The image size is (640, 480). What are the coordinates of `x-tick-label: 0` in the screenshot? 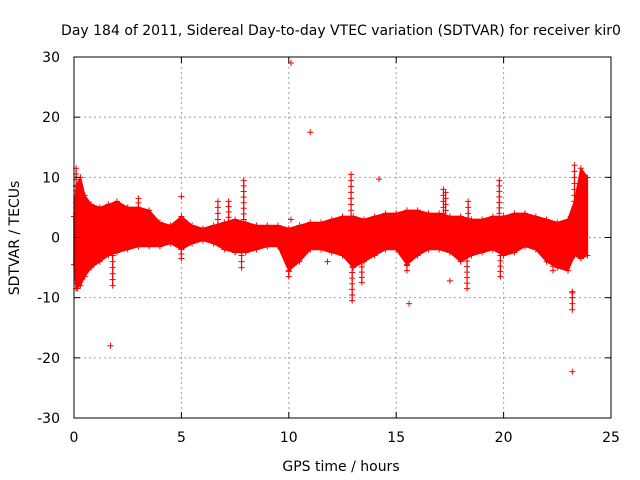 It's located at (74, 438).